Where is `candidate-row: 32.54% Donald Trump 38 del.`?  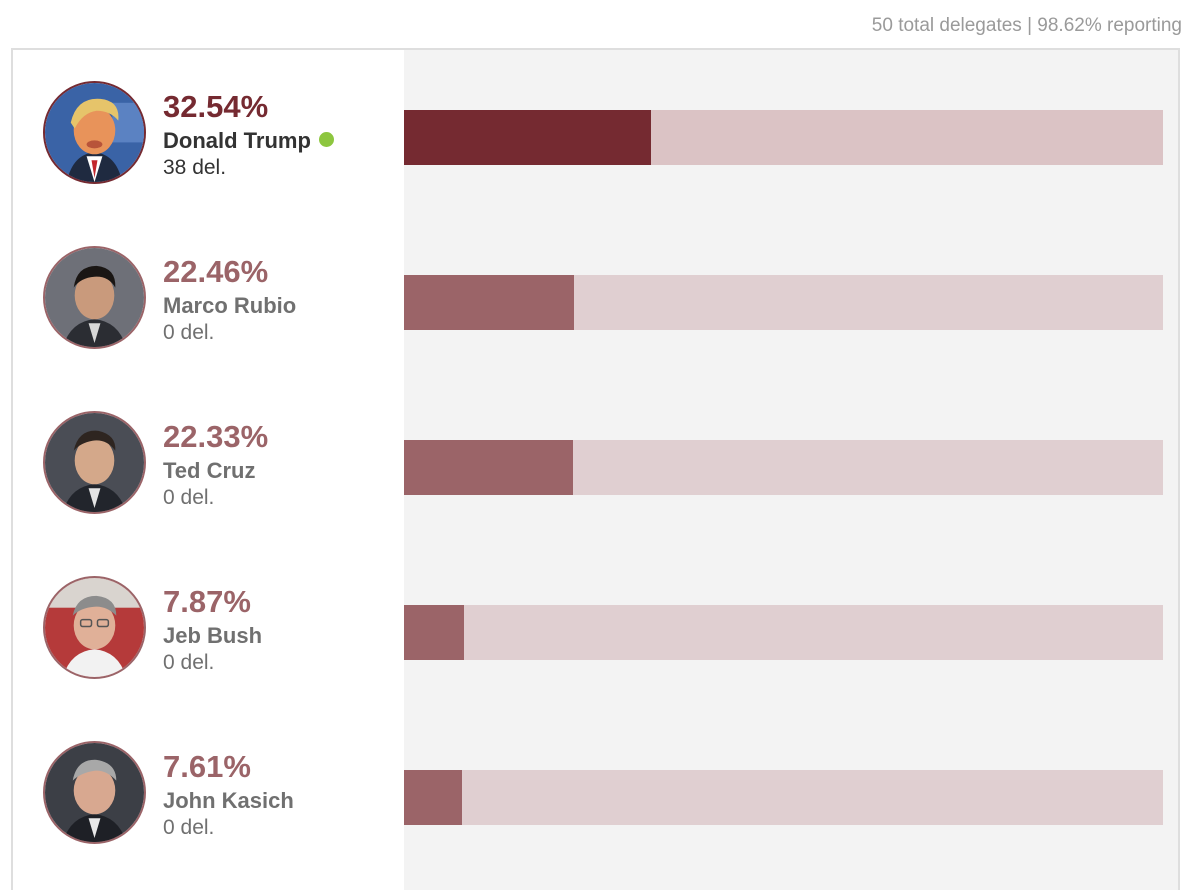 candidate-row: 32.54% Donald Trump 38 del. is located at coordinates (595, 117).